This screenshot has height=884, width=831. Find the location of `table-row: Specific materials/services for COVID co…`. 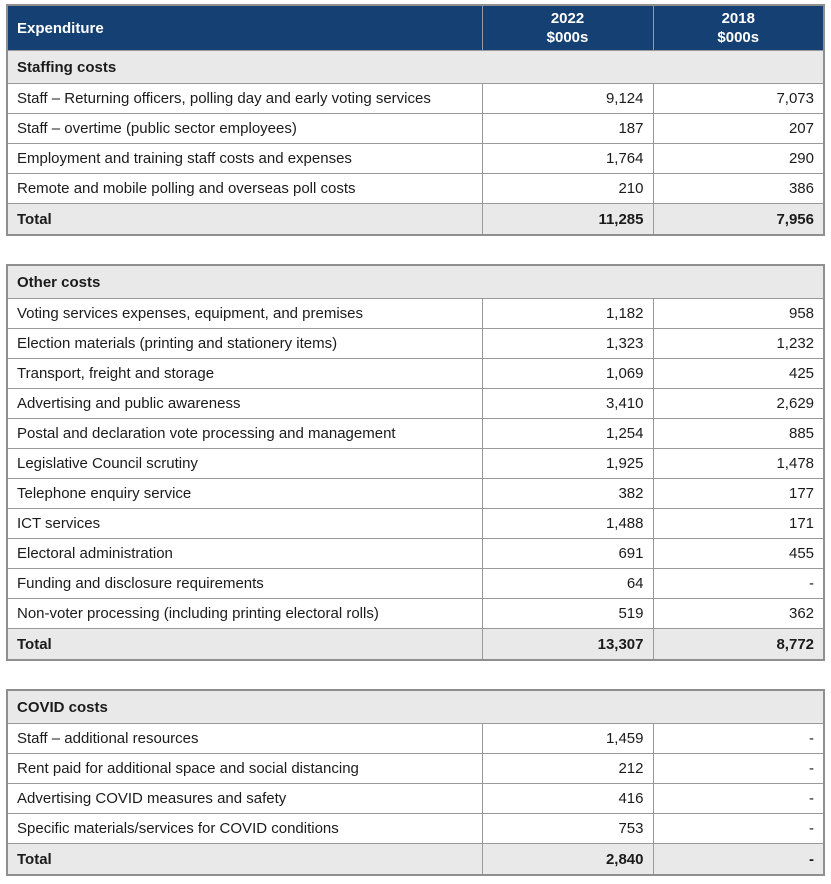

table-row: Specific materials/services for COVID co… is located at coordinates (415, 828).